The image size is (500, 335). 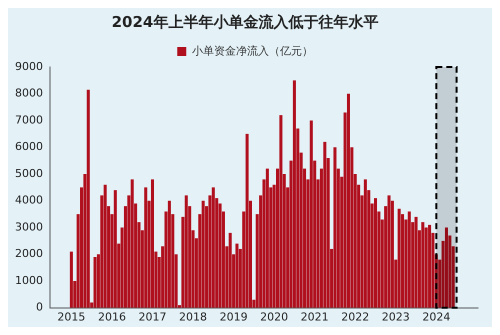 I want to click on x-tick-label: 2024, so click(x=436, y=317).